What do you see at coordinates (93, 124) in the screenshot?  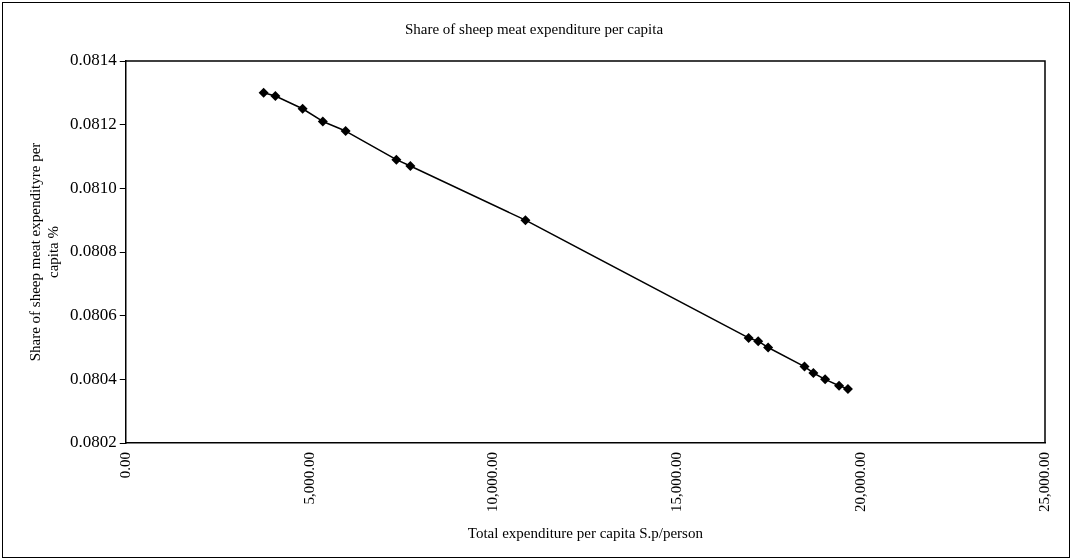 I see `y-tick-label: 0.0812` at bounding box center [93, 124].